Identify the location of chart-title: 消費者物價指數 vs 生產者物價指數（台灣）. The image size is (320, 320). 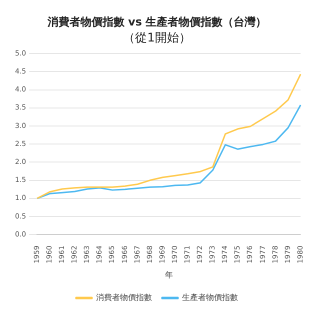
(156, 21).